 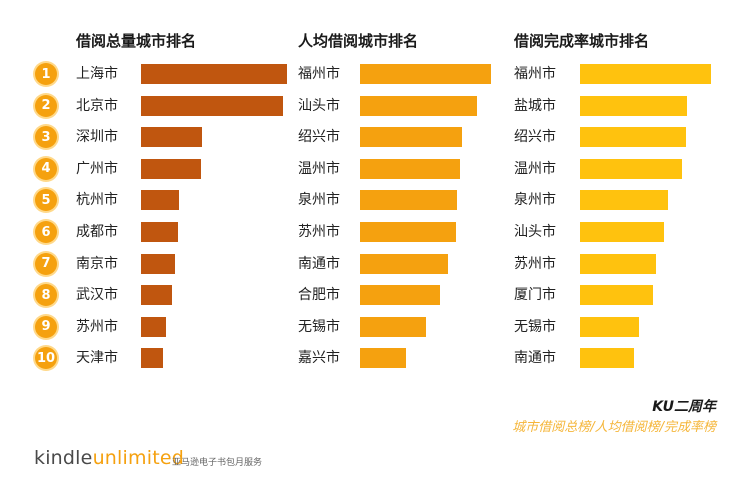 What do you see at coordinates (383, 358) in the screenshot?
I see `bar-嘉兴市` at bounding box center [383, 358].